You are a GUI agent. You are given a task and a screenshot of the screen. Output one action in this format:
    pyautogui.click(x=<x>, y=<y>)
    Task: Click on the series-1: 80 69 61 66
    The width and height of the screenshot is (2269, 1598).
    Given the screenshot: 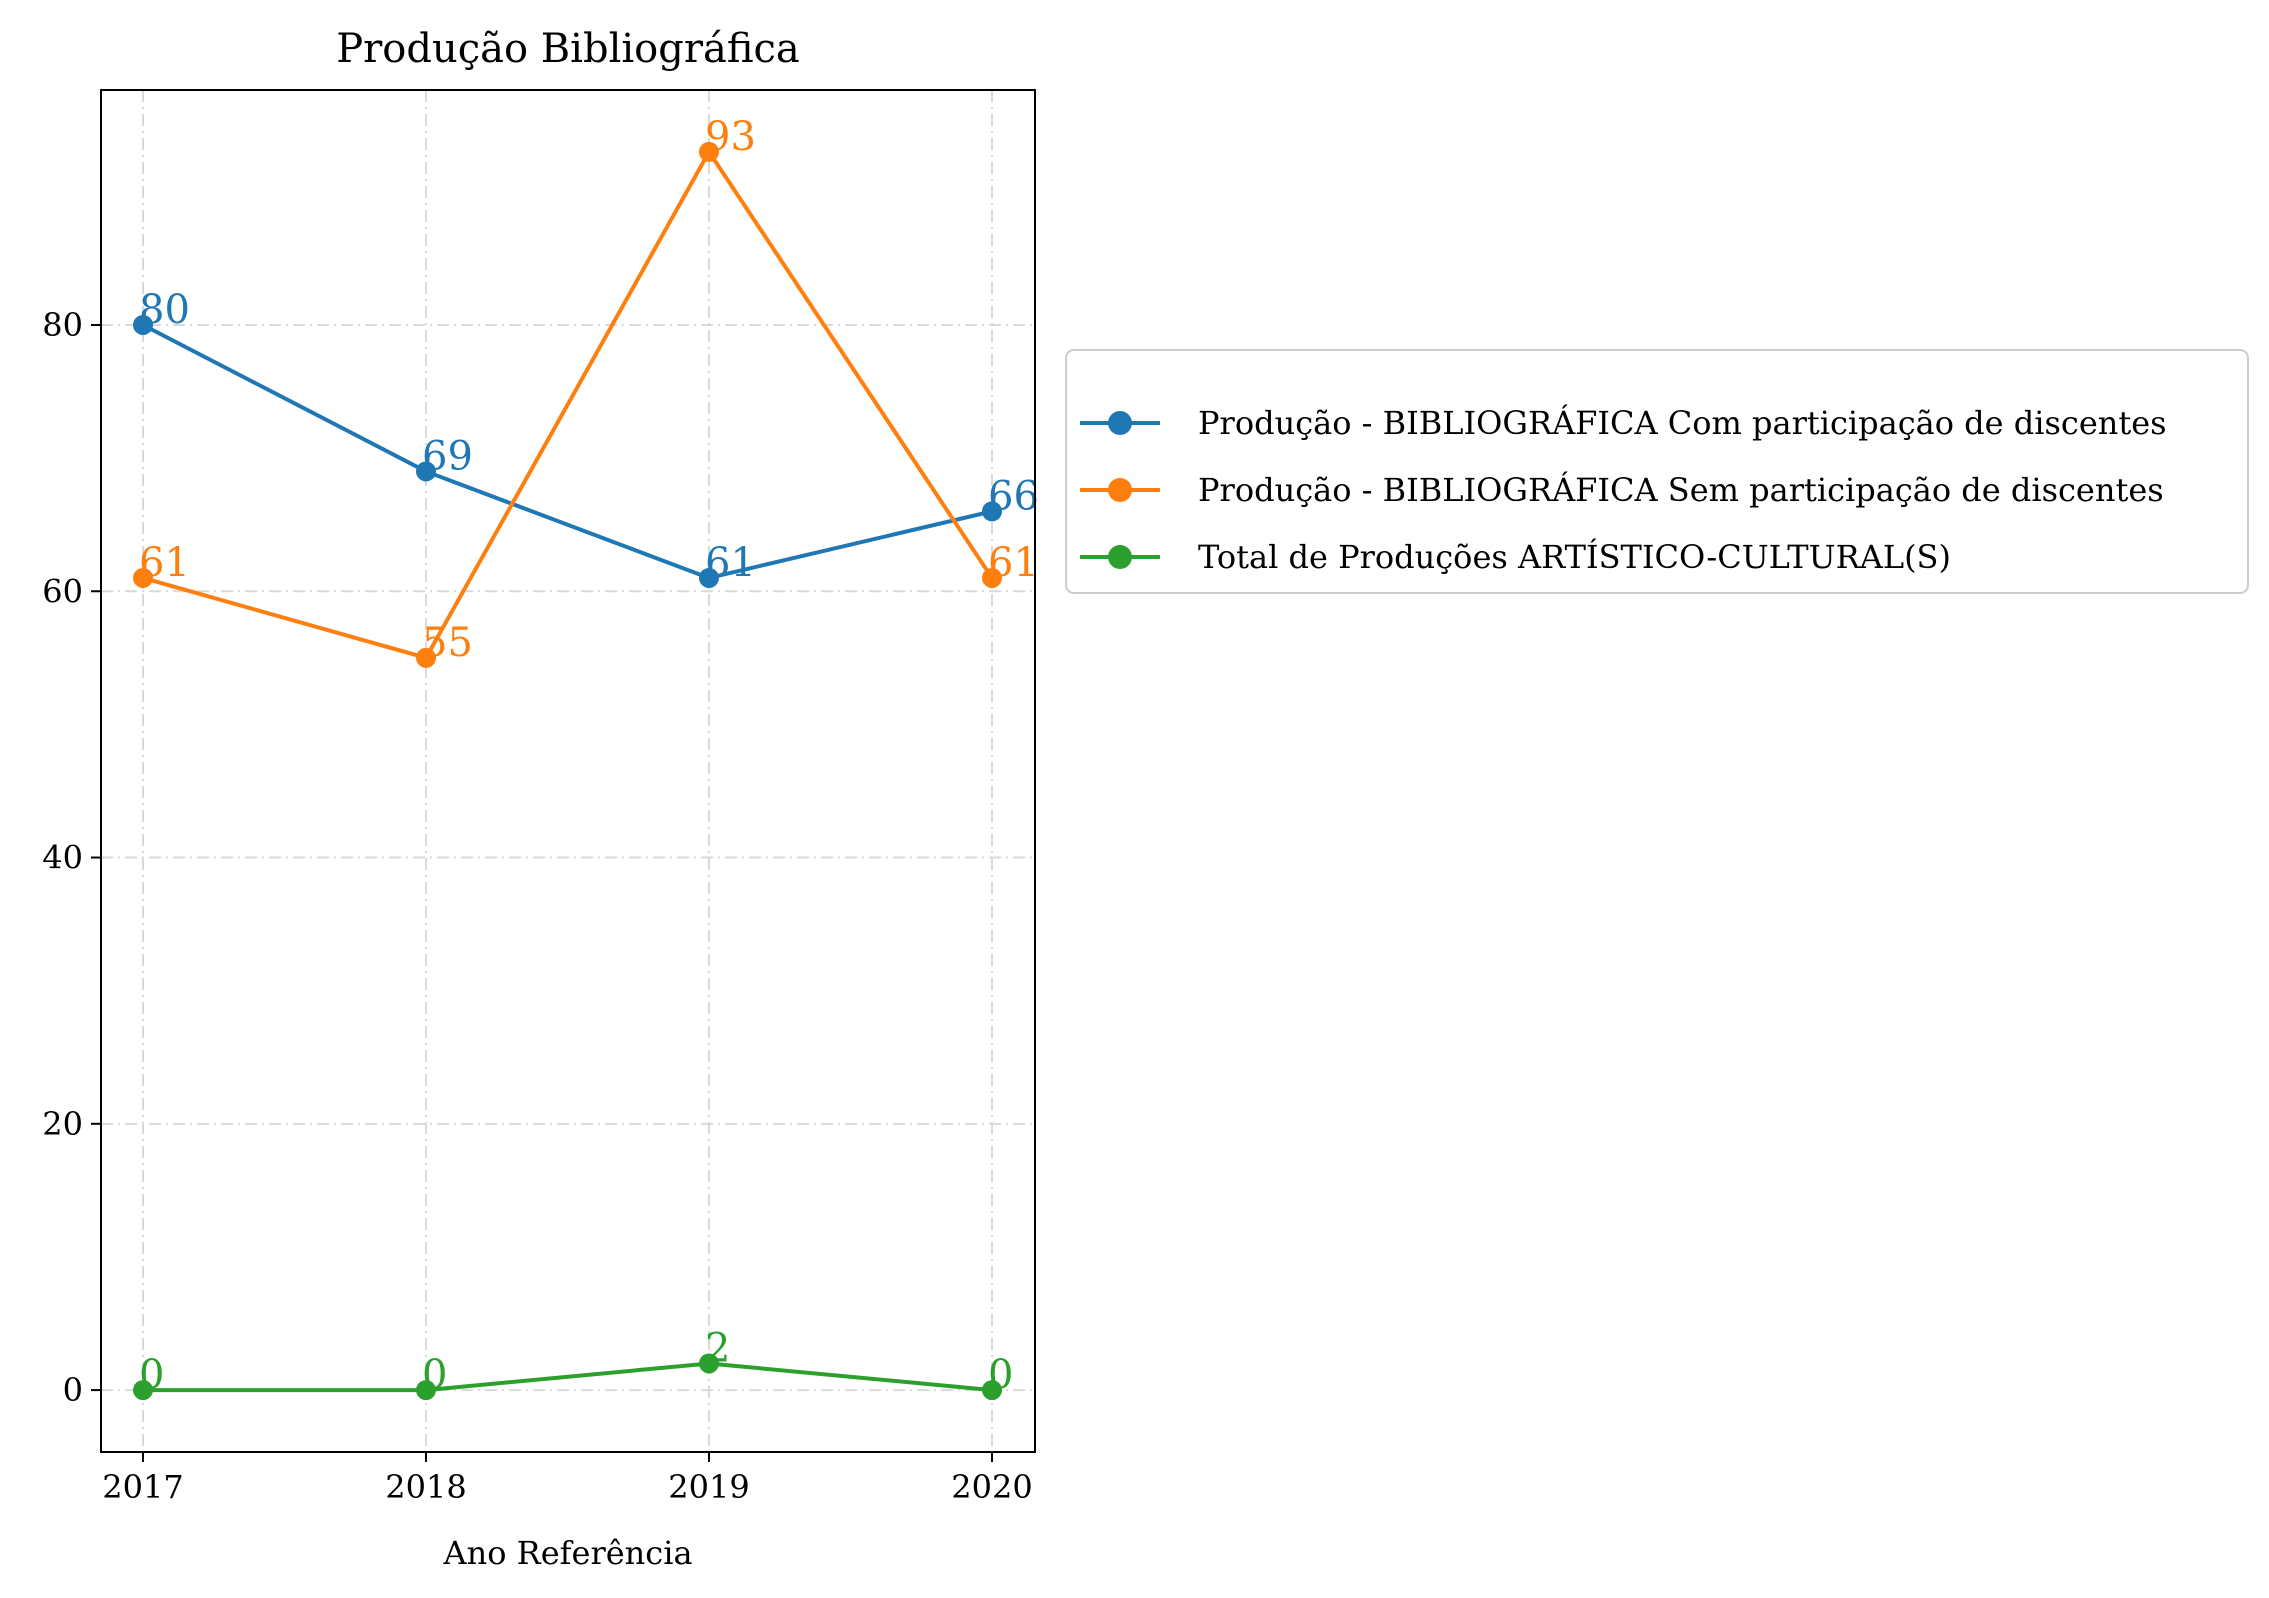 What is the action you would take?
    pyautogui.click(x=586, y=437)
    